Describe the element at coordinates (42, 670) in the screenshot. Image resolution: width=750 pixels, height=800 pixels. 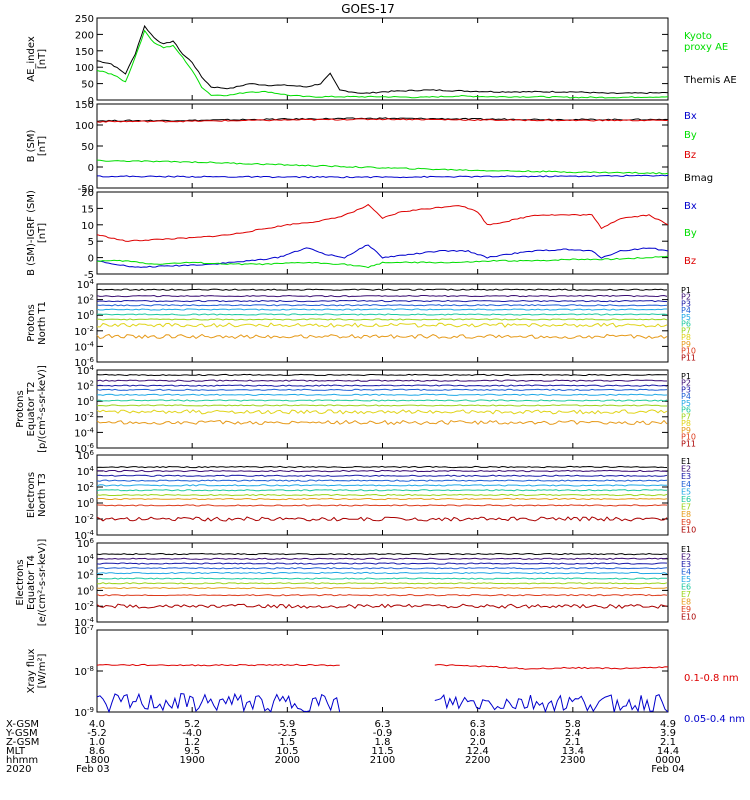
I see `y-axis-label: [W/m²]` at that location.